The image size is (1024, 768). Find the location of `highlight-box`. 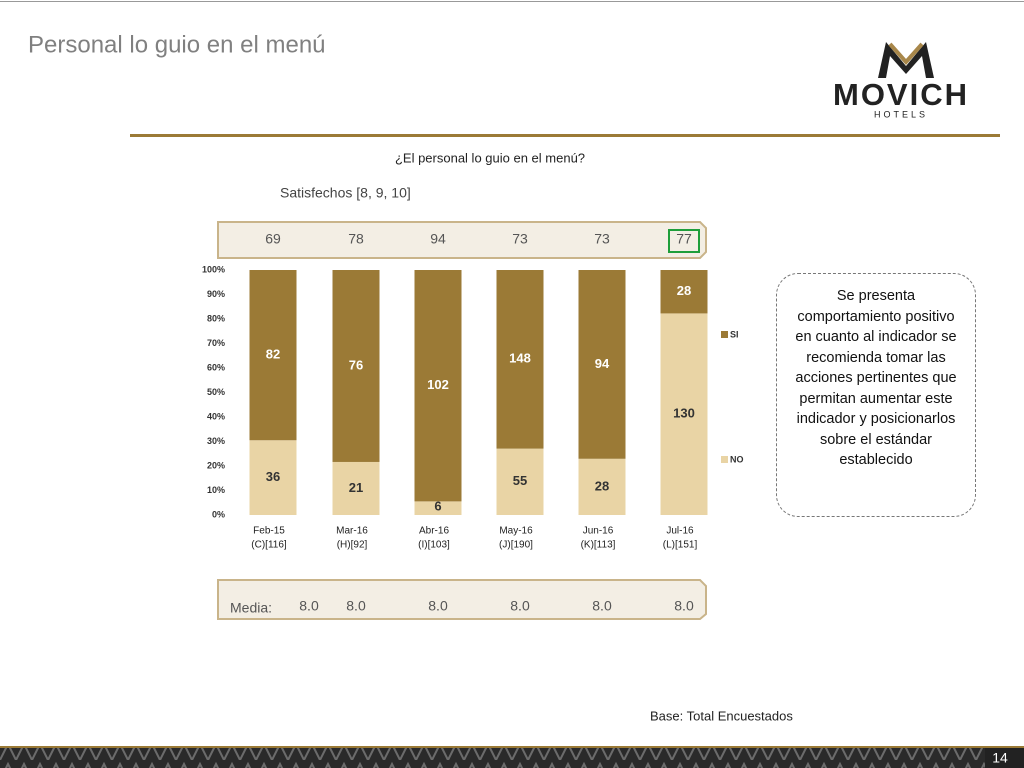

highlight-box is located at coordinates (684, 241).